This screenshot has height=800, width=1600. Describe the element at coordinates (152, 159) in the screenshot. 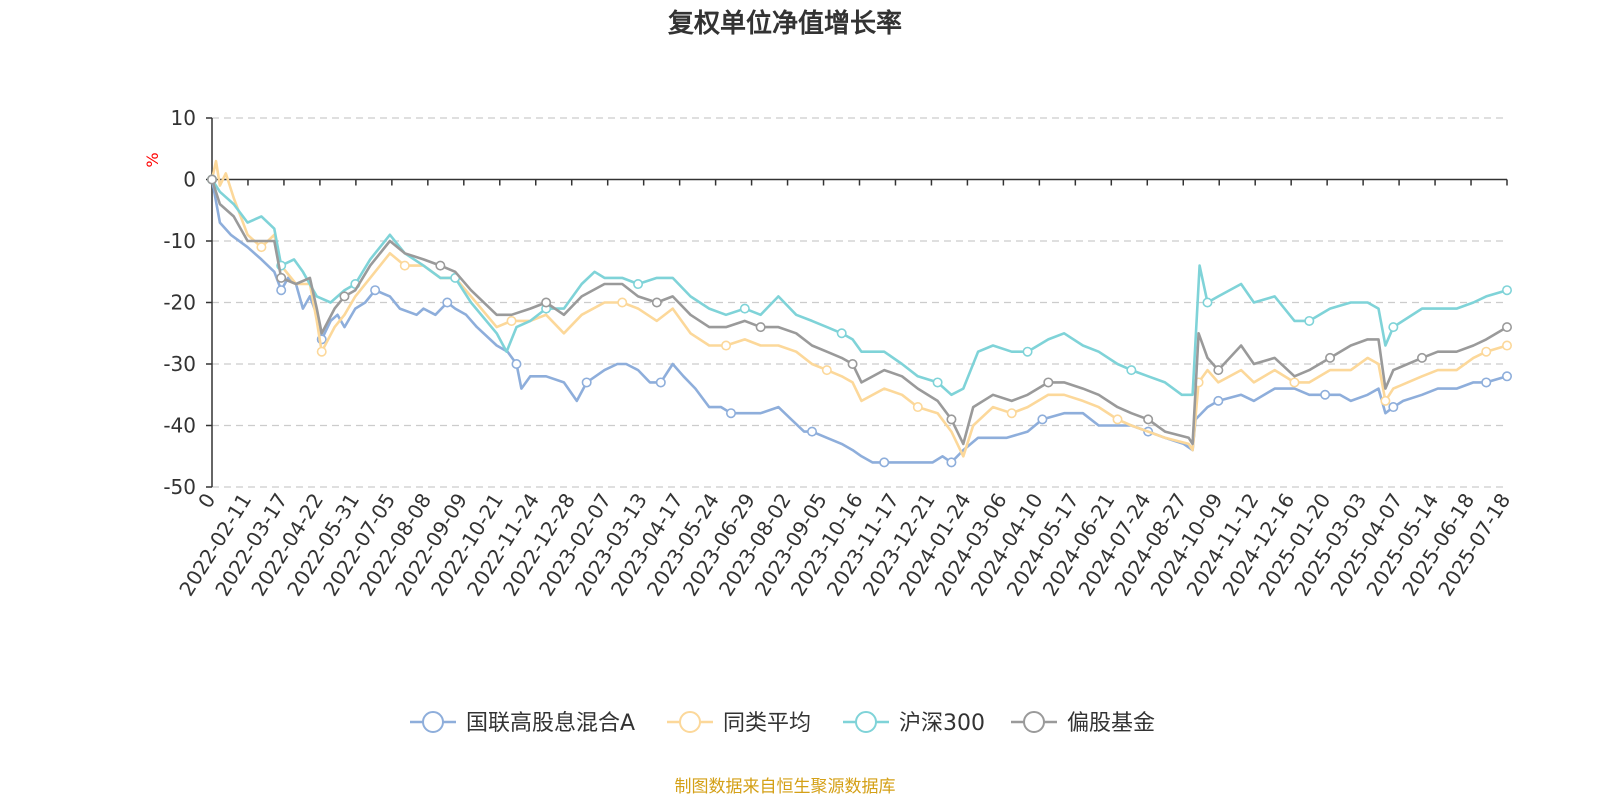

I see `y-axis-unit-label: %` at that location.